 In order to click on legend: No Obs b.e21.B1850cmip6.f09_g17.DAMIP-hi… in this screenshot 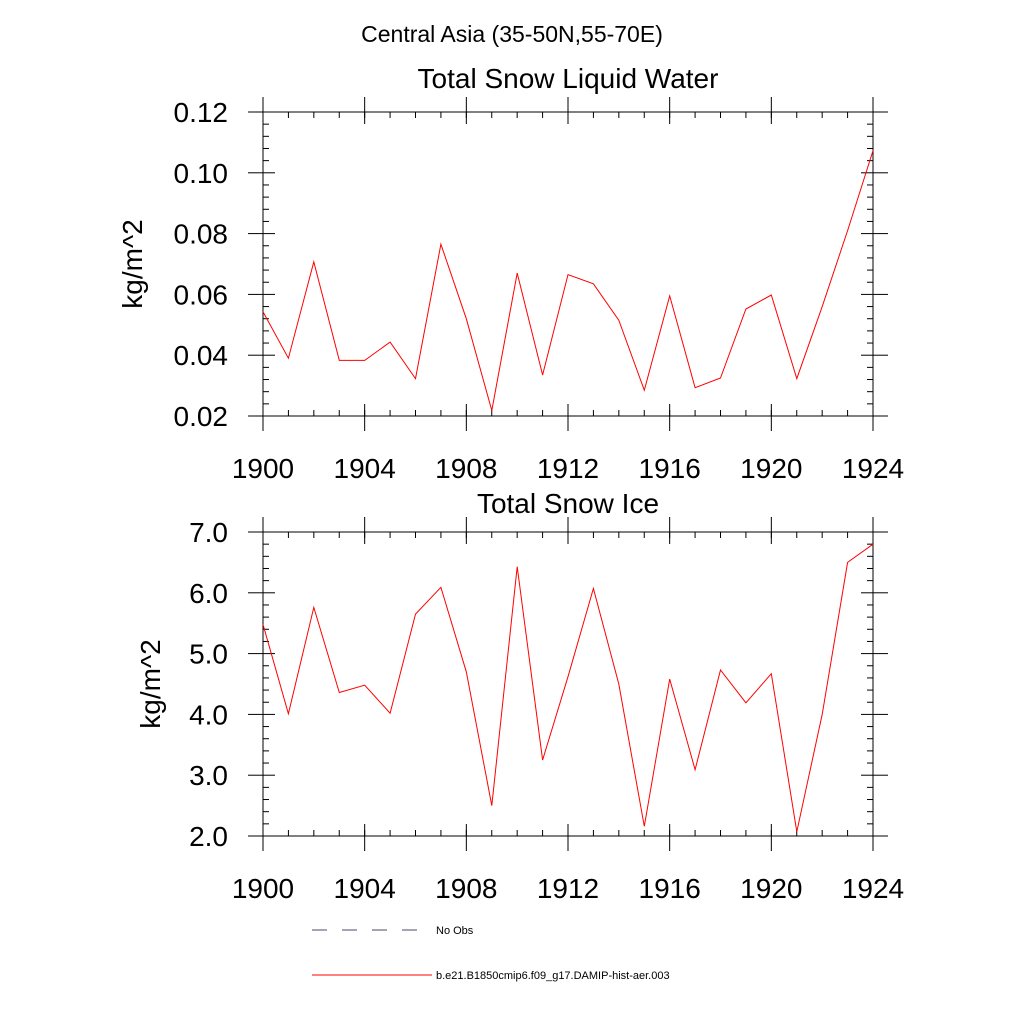, I will do `click(491, 953)`.